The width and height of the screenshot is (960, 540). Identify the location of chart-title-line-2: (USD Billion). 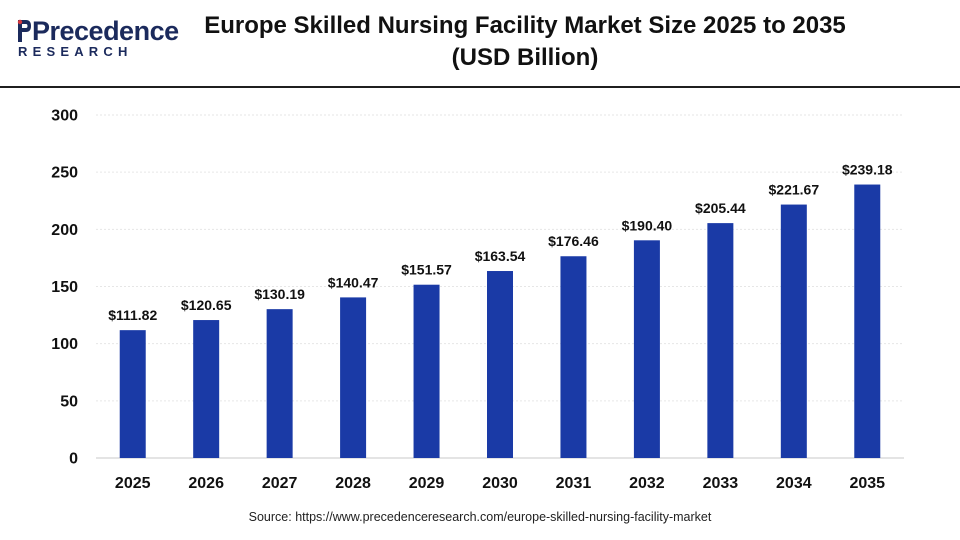
(525, 57).